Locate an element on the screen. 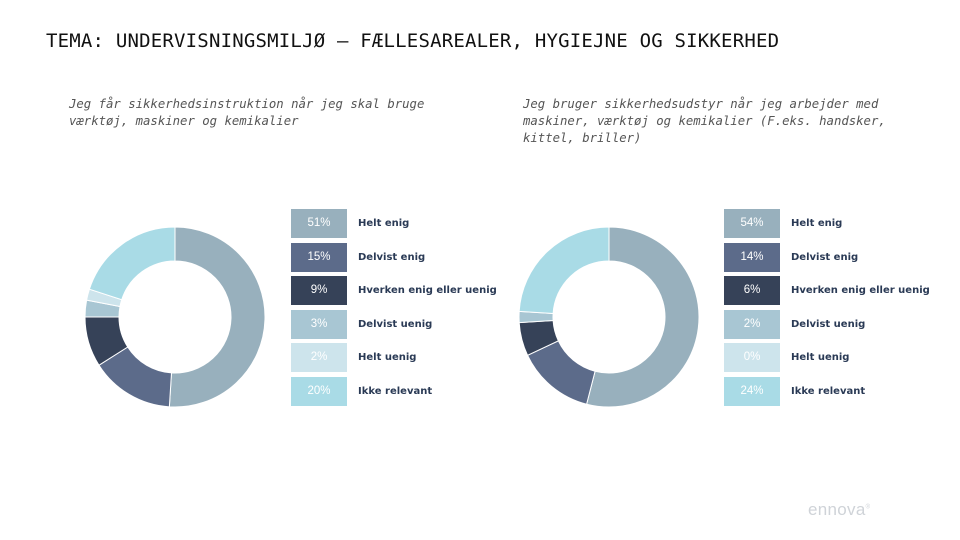 This screenshot has height=540, width=960. chart-1-legend-label: Delvist enig is located at coordinates (392, 257).